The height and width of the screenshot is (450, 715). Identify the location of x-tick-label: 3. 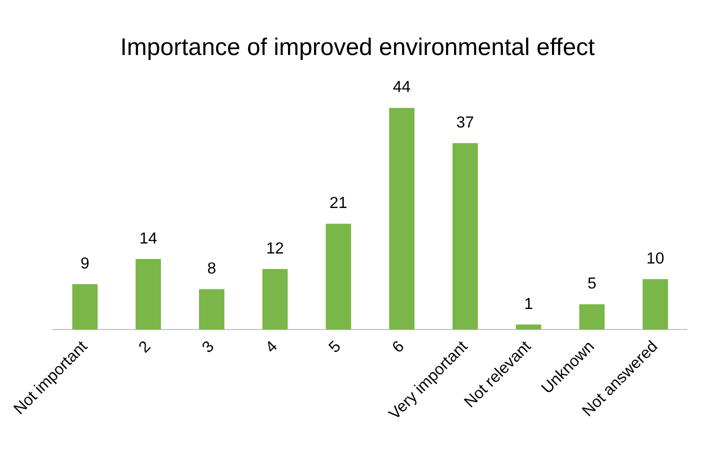
(208, 347).